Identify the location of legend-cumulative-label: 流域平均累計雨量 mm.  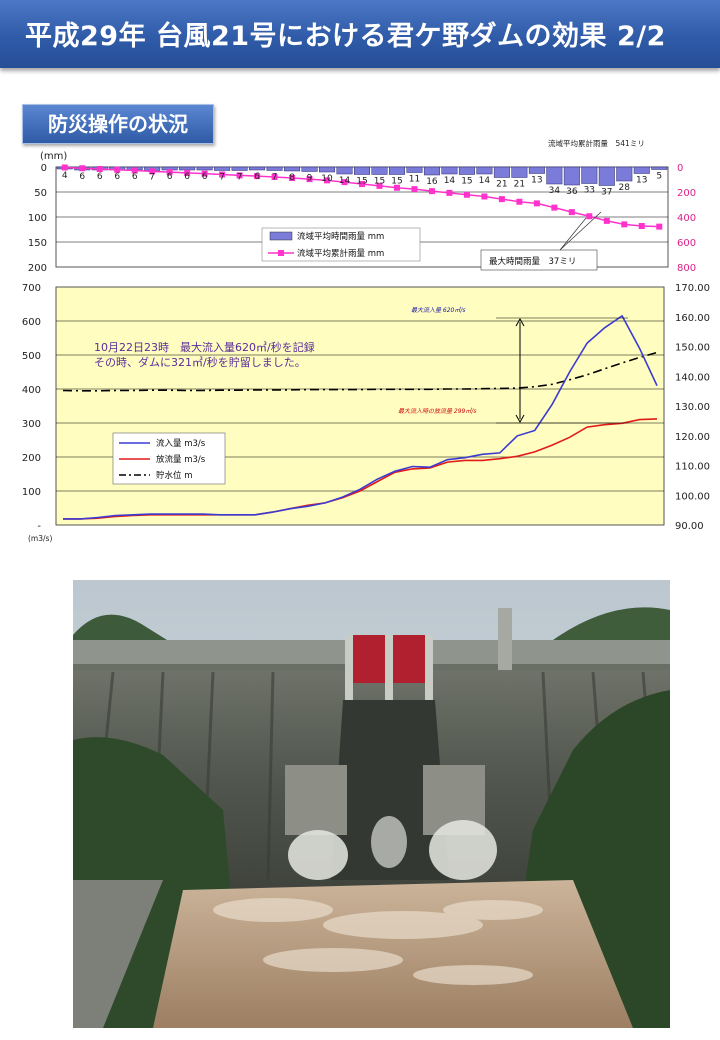
(340, 253).